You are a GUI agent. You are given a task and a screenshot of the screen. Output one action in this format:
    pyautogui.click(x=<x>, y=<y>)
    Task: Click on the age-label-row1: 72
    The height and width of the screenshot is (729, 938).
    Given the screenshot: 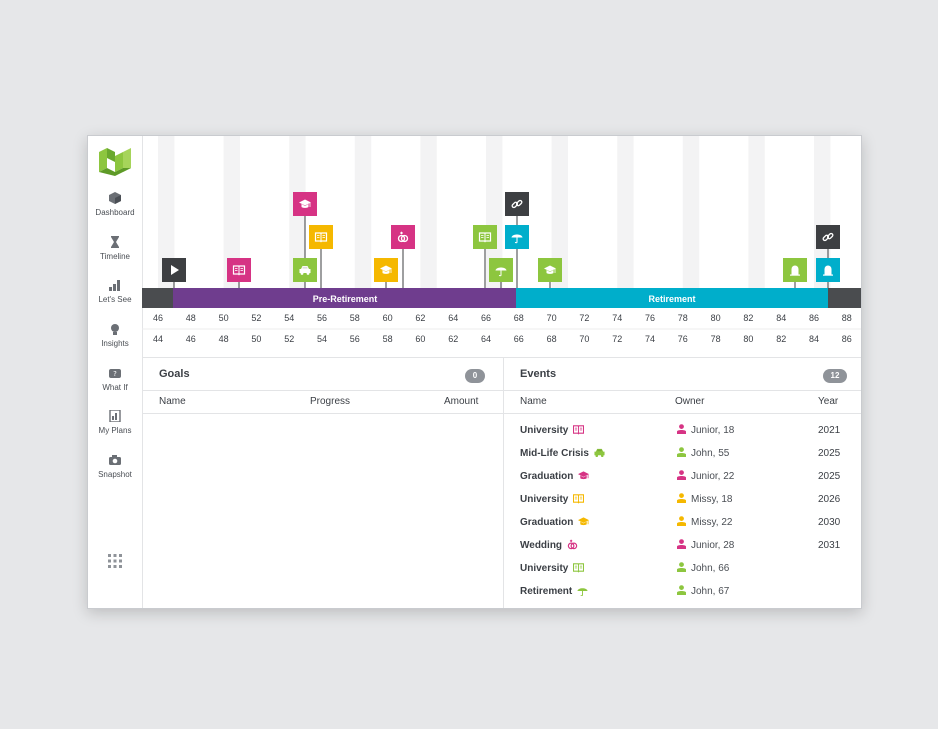 What is the action you would take?
    pyautogui.click(x=584, y=318)
    